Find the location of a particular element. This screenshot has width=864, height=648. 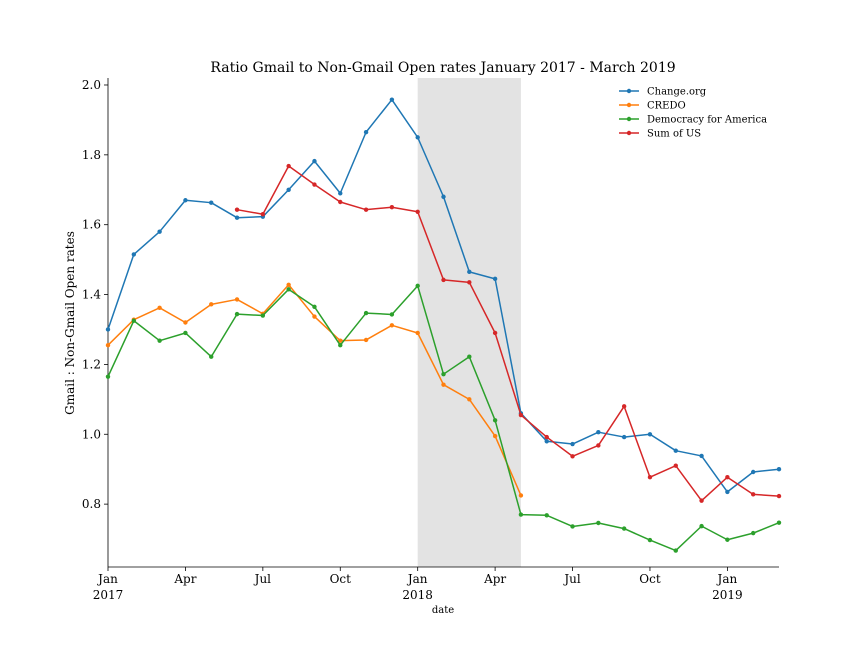

x-tick-label: Jul is located at coordinates (571, 579).